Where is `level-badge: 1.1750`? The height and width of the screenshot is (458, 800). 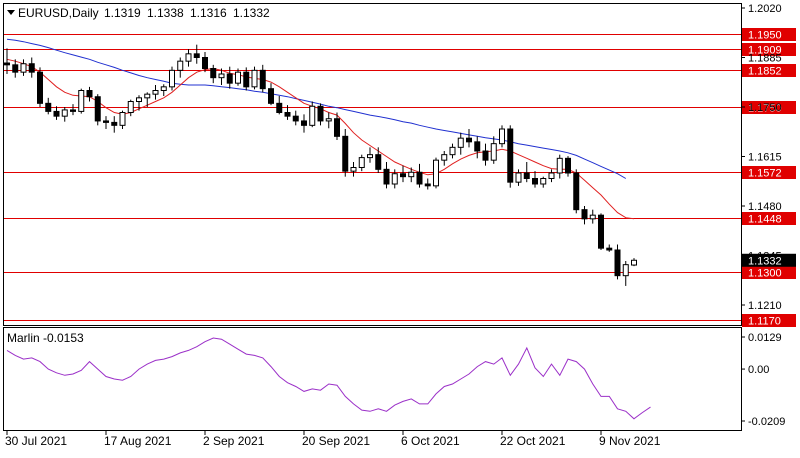
level-badge: 1.1750 is located at coordinates (769, 108).